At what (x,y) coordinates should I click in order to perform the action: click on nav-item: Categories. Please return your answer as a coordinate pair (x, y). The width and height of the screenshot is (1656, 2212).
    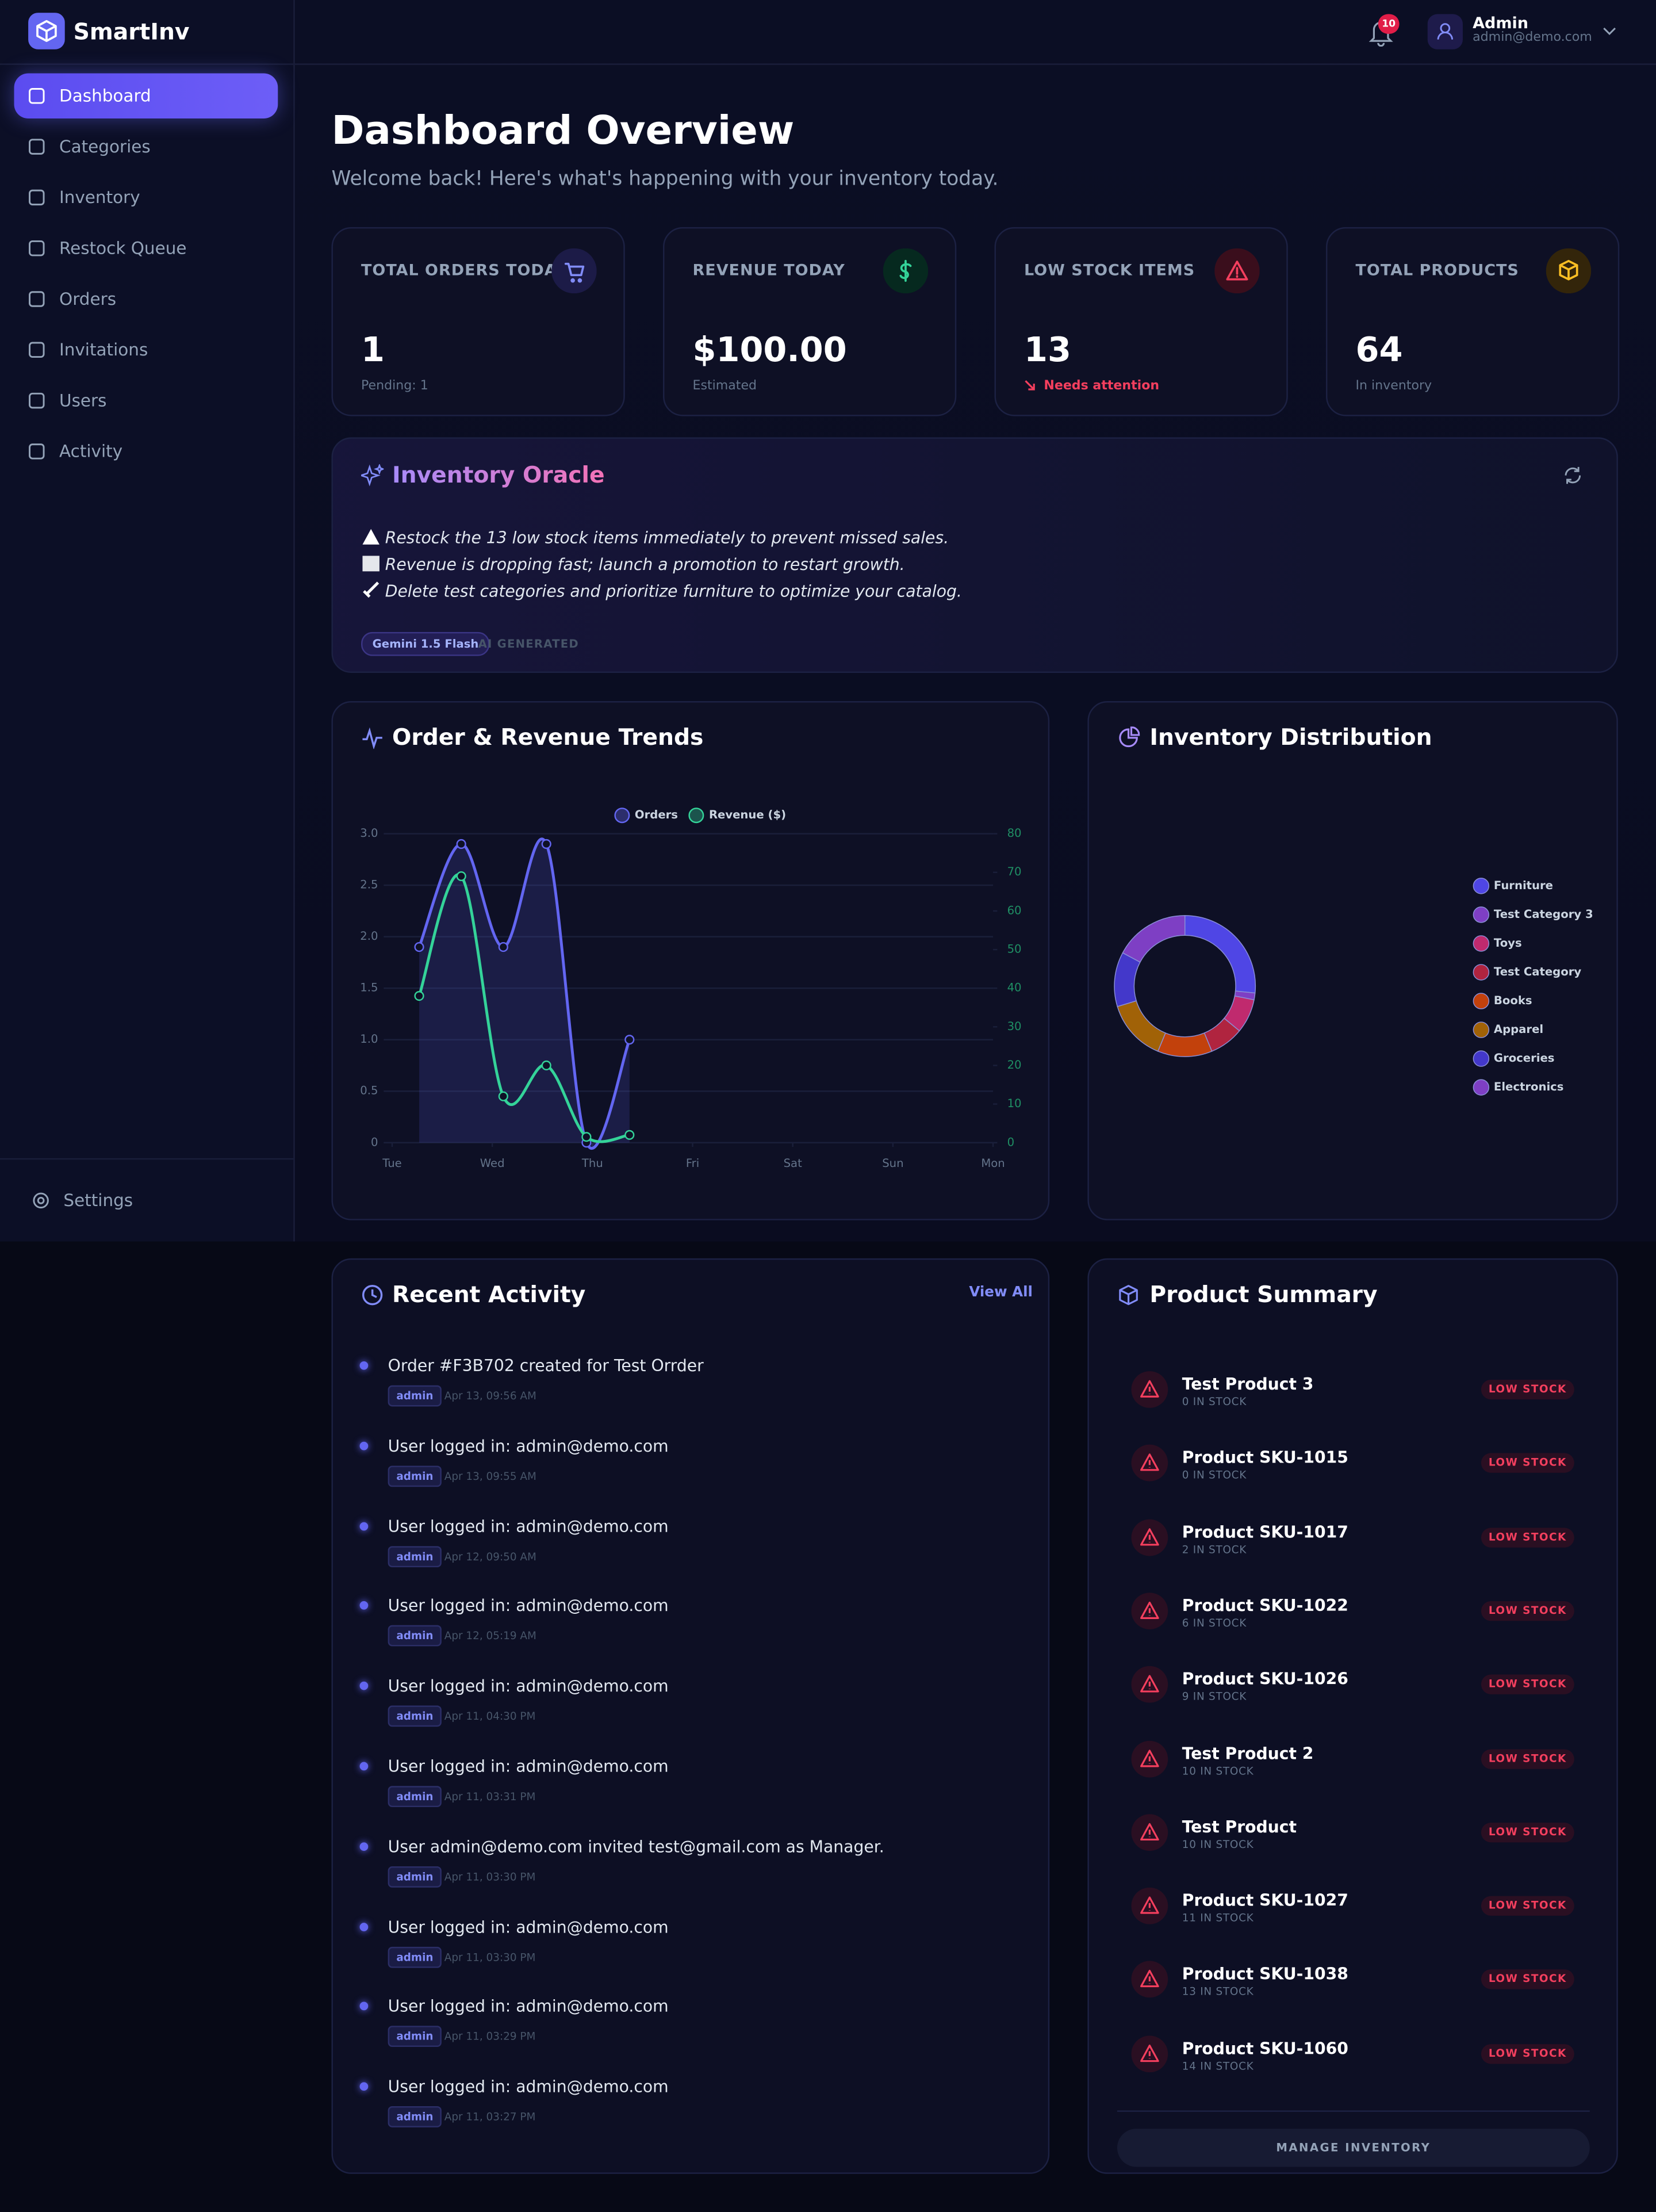
    Looking at the image, I should click on (146, 146).